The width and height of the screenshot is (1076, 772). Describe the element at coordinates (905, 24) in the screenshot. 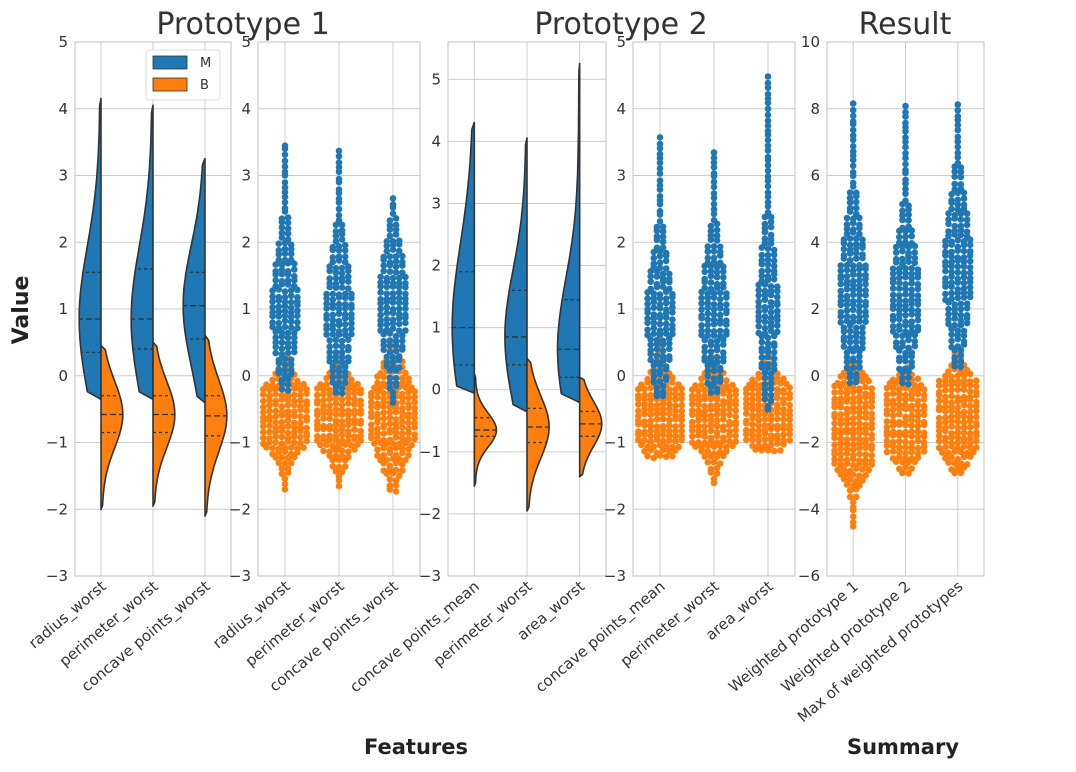

I see `panel-title: Result` at that location.